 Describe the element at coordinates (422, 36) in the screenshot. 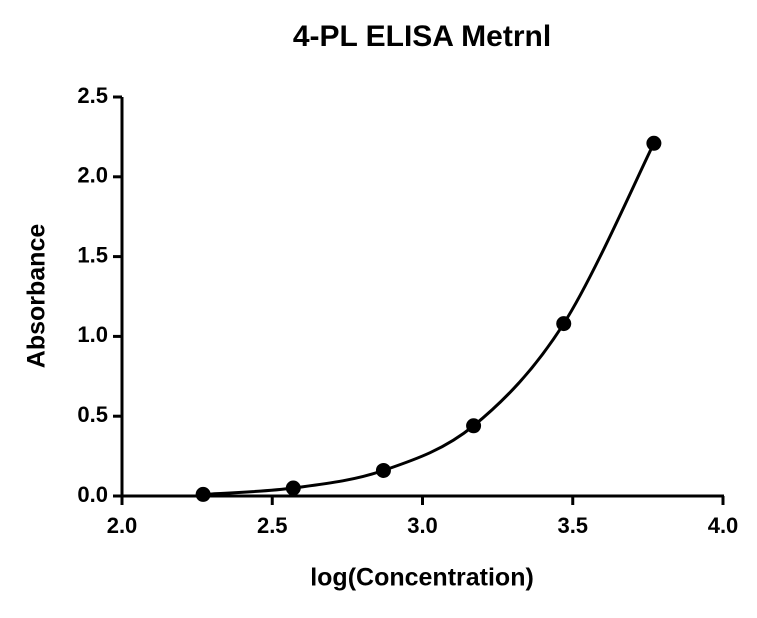

I see `chart-title: 4-PL ELISA Metrnl` at that location.